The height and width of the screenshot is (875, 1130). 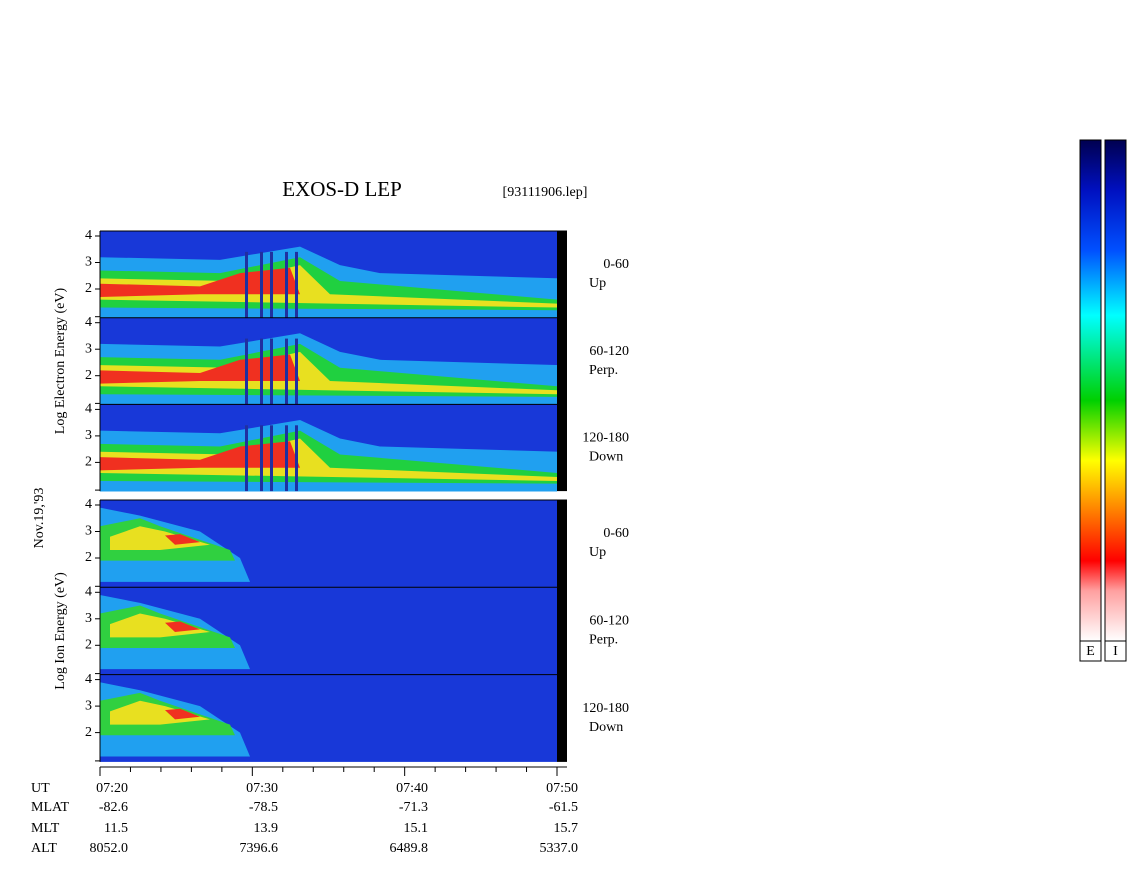 I want to click on colorbar-label: E, so click(x=1090, y=651).